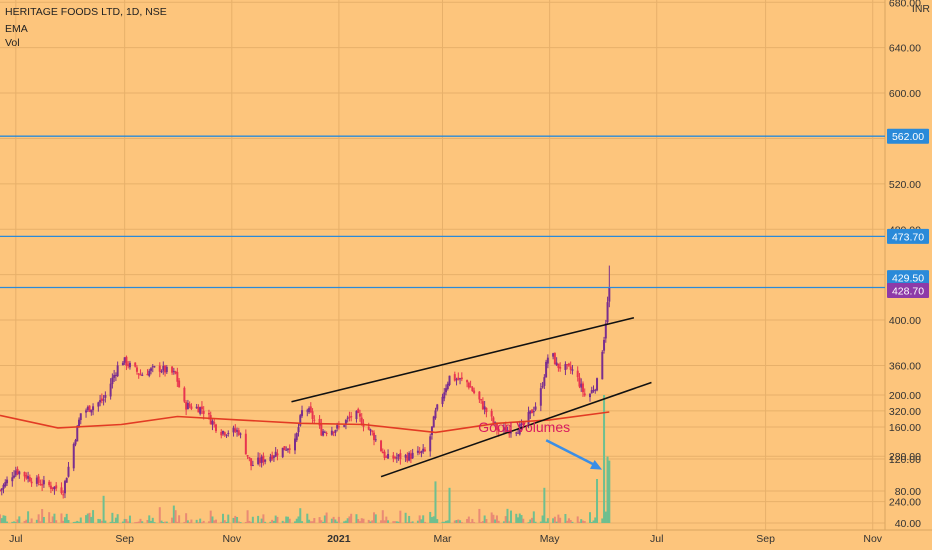 This screenshot has width=932, height=550. What do you see at coordinates (908, 492) in the screenshot?
I see `volume-tick-label: 80.00` at bounding box center [908, 492].